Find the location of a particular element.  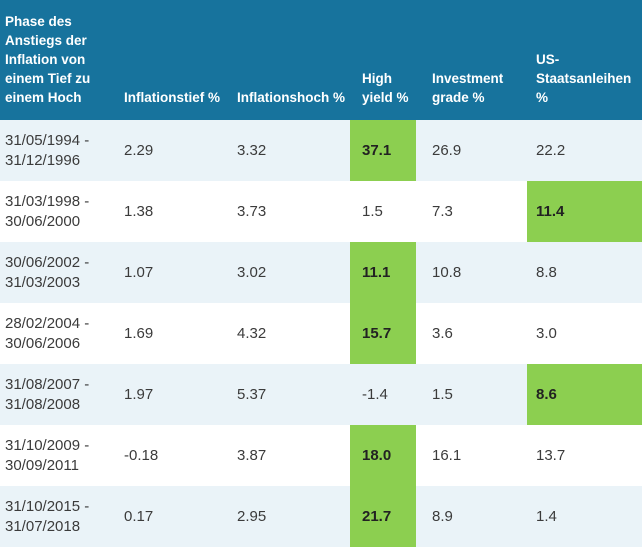

us_staatsanleihen-value-cell: 1.4 is located at coordinates (584, 516).